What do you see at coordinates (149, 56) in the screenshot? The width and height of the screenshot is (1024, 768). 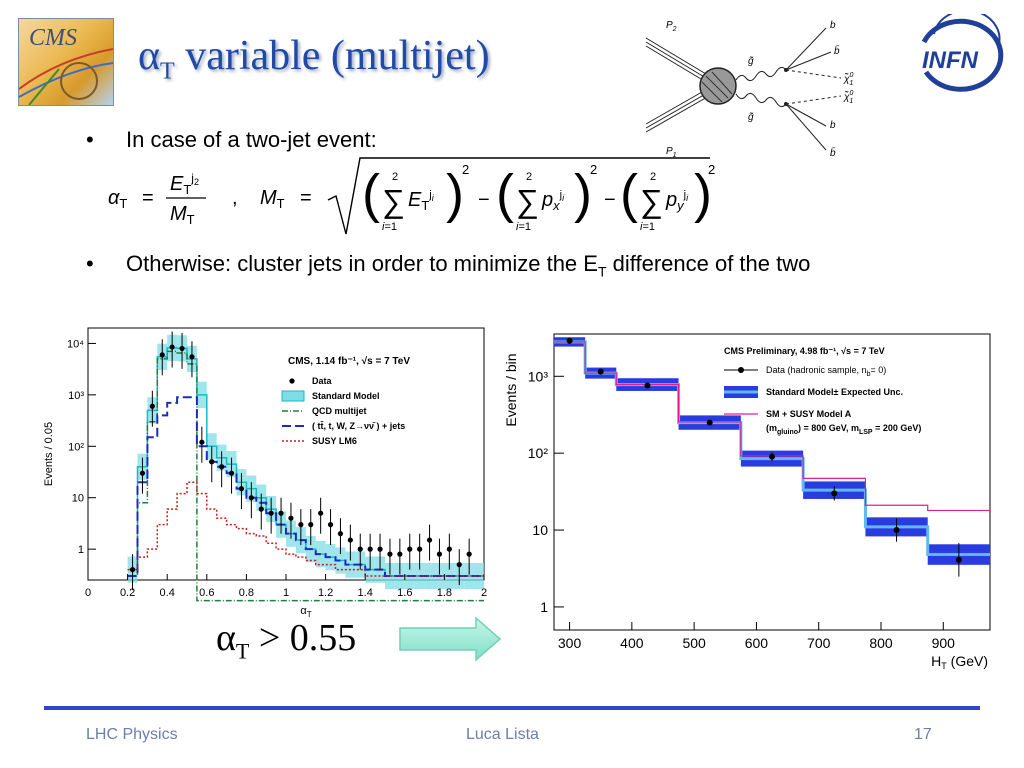 I see `title-alpha: α` at bounding box center [149, 56].